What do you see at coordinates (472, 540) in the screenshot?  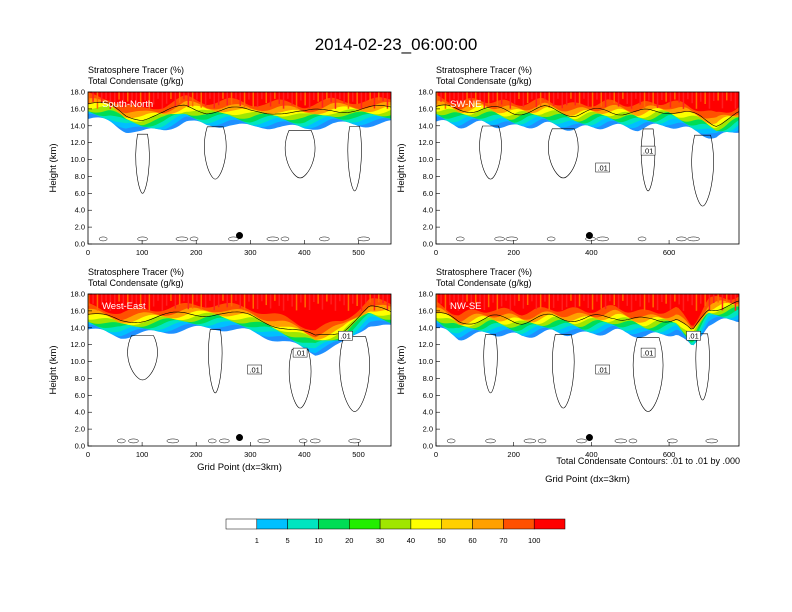 I see `colorbar-level-label: 60` at bounding box center [472, 540].